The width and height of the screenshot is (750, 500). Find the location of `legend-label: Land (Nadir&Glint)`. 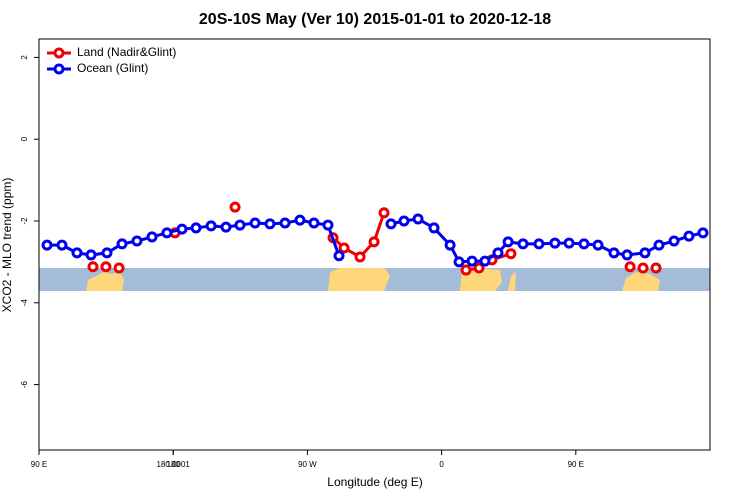

legend-label: Land (Nadir&Glint) is located at coordinates (126, 52).